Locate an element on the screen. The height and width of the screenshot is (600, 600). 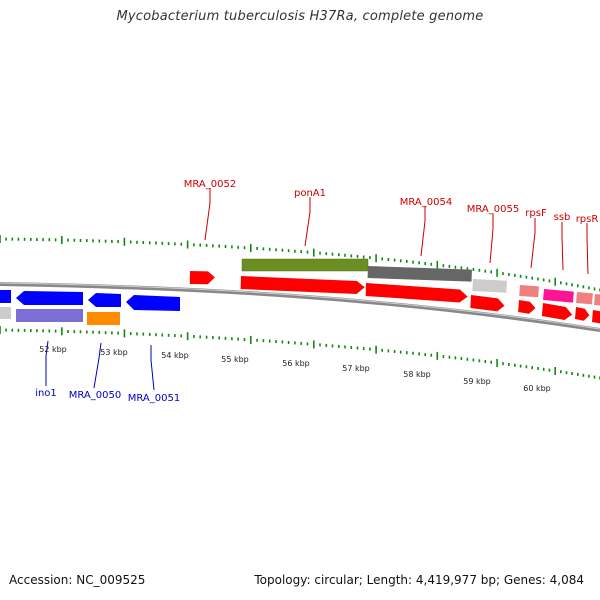
gene-label: ino1 is located at coordinates (46, 393).